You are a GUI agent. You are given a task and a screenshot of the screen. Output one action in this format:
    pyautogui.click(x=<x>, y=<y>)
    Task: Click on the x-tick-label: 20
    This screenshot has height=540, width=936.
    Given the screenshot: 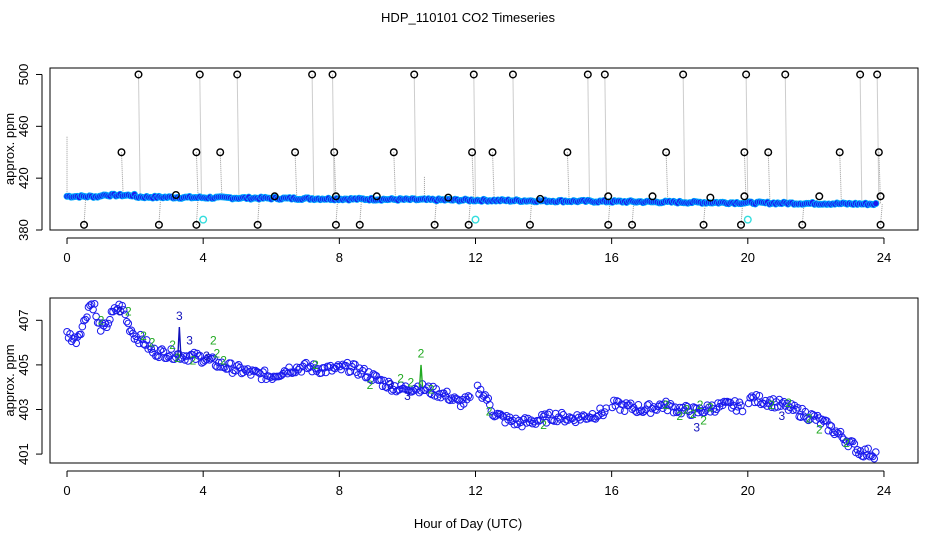 What is the action you would take?
    pyautogui.click(x=748, y=257)
    